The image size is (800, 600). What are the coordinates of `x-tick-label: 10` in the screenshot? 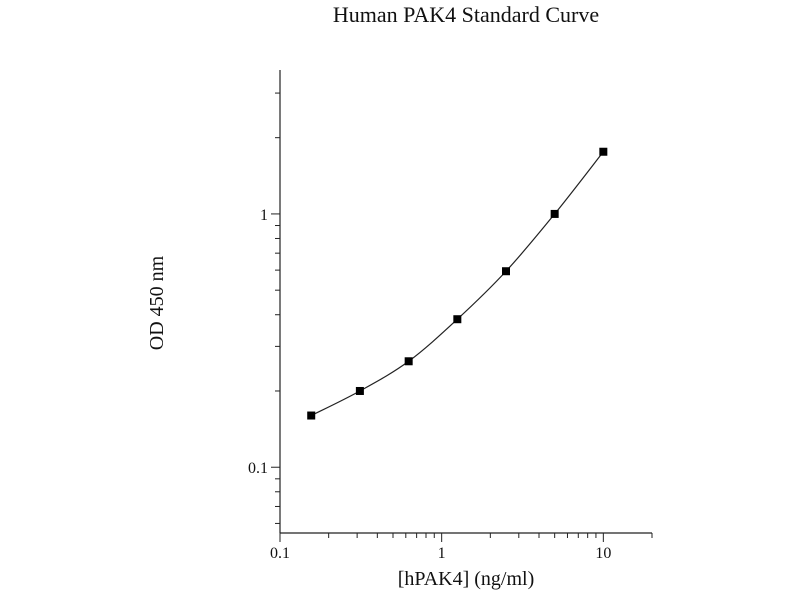 It's located at (603, 553).